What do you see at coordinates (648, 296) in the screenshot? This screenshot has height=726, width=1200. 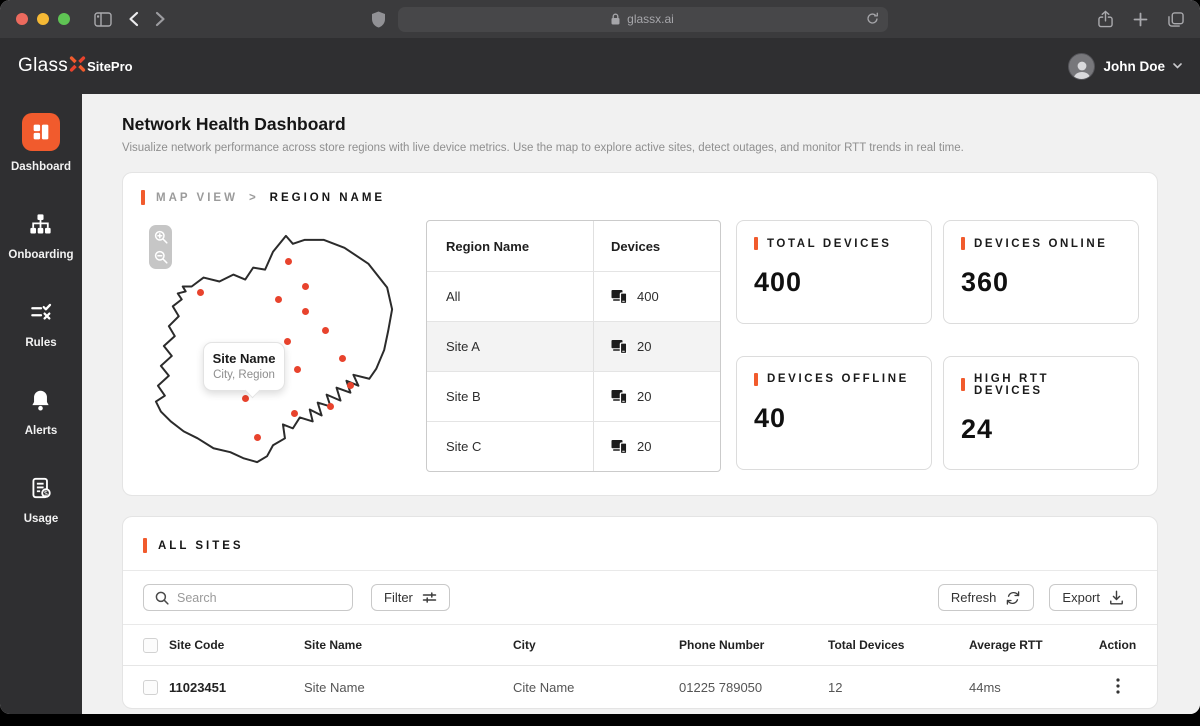 I see `device-count: 400` at bounding box center [648, 296].